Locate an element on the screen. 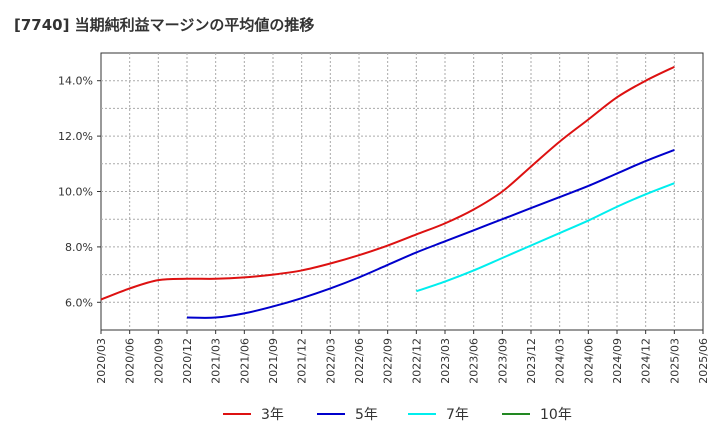 The width and height of the screenshot is (720, 440). x-tick-label: 2022/09 is located at coordinates (388, 361).